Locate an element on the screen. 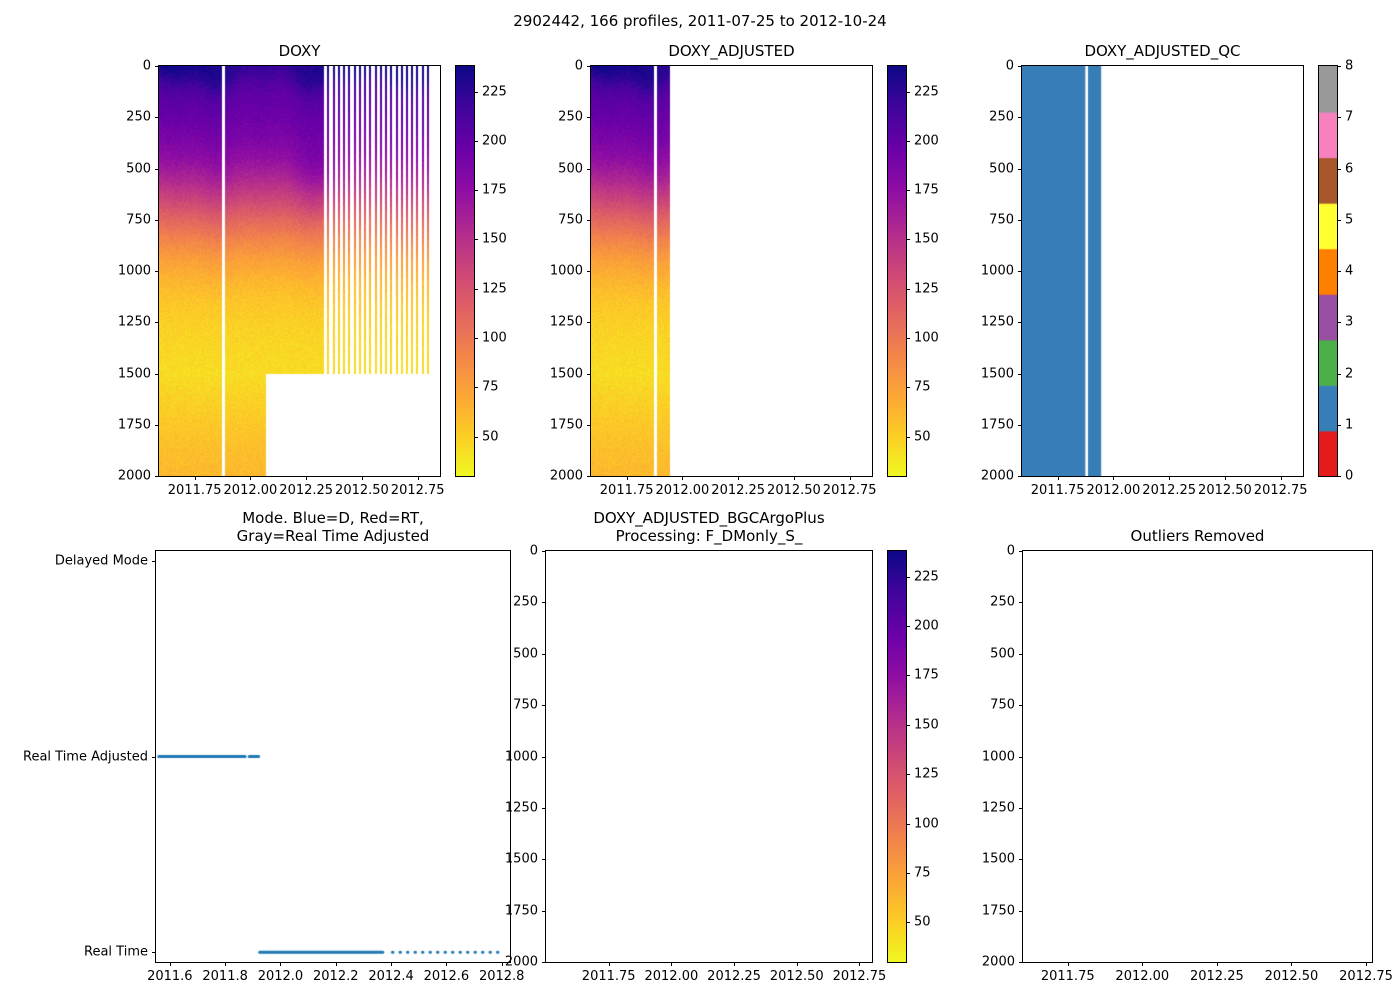  y-tick-label: 2000 is located at coordinates (134, 476).